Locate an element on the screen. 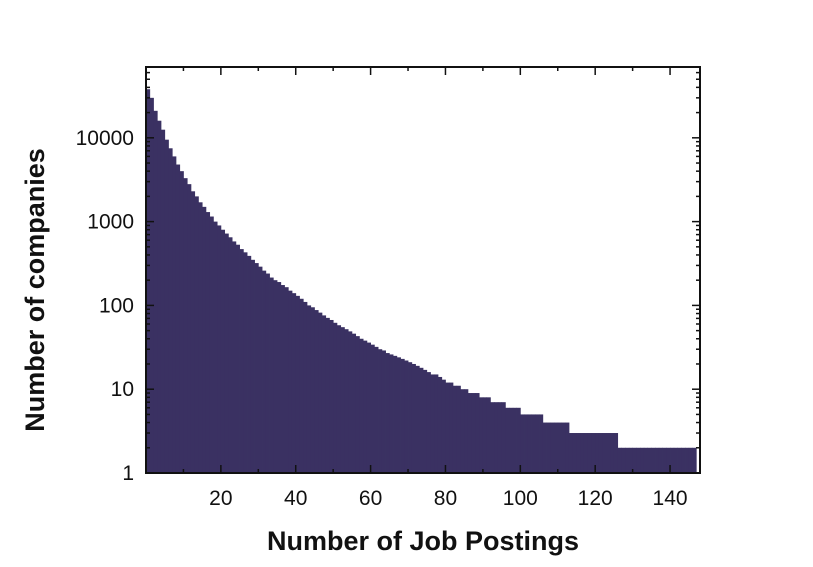 Image resolution: width=813 pixels, height=567 pixels. x-axis-title: Number of Job Postings is located at coordinates (423, 541).